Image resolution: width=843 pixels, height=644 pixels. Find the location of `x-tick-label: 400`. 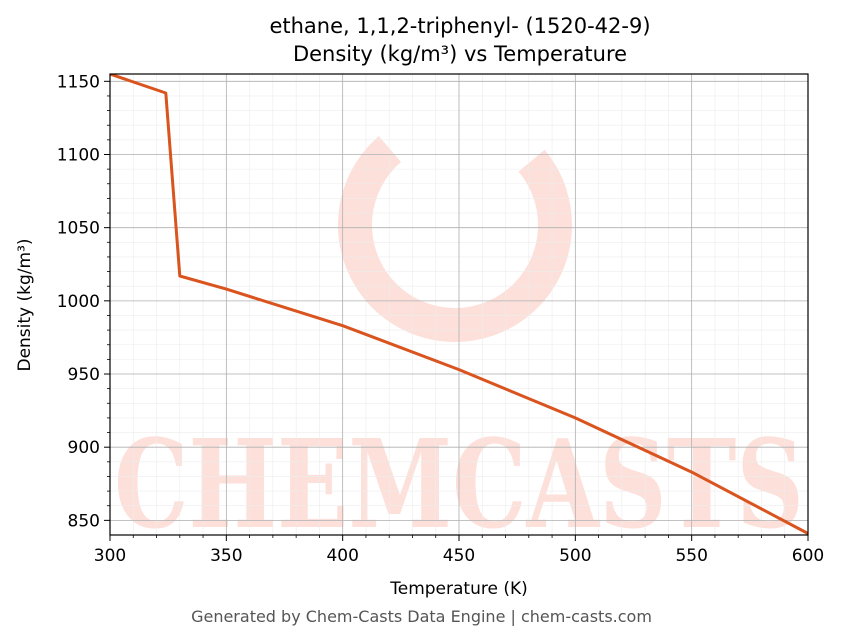

x-tick-label: 400 is located at coordinates (342, 556).